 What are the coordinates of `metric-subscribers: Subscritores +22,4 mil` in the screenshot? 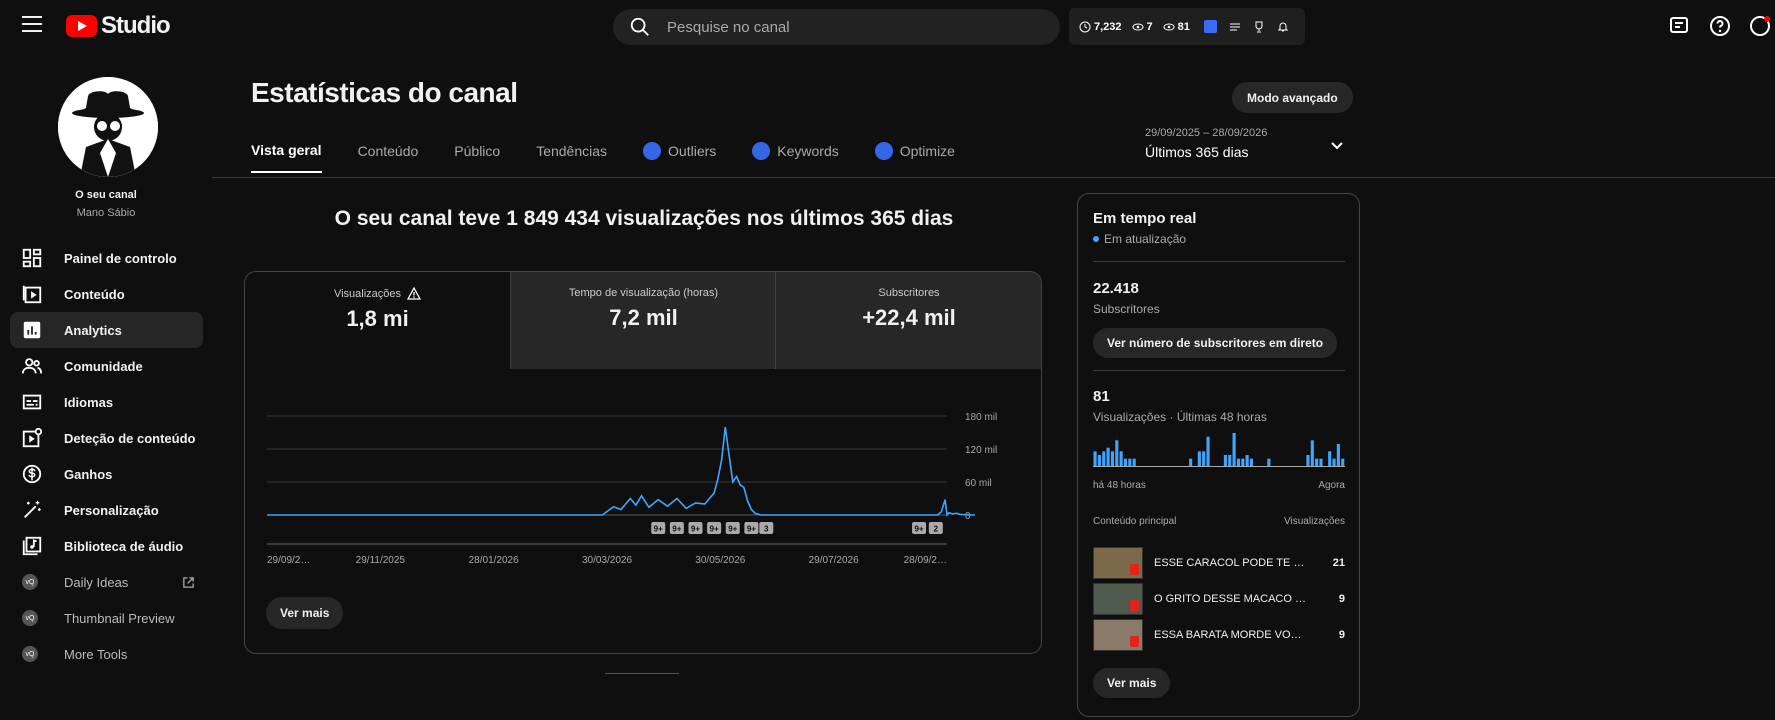 It's located at (908, 320).